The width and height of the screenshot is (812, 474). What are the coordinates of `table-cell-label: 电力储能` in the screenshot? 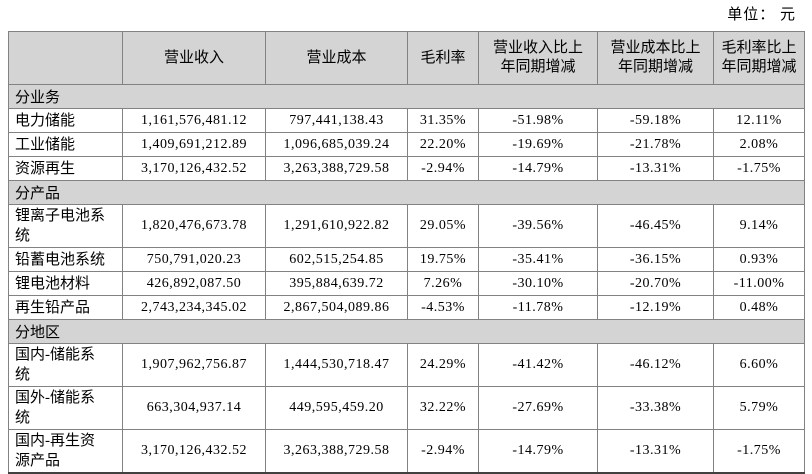 It's located at (65, 120).